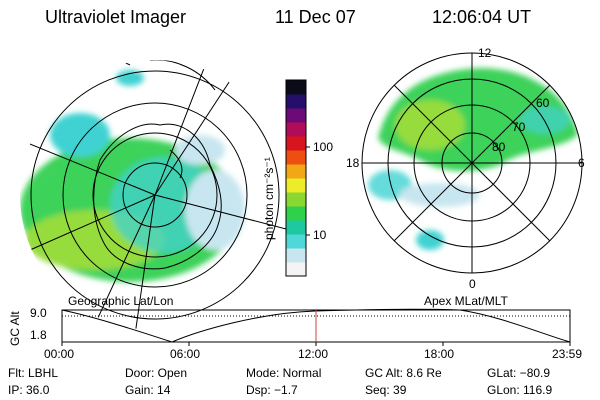 The height and width of the screenshot is (400, 600). What do you see at coordinates (157, 196) in the screenshot?
I see `coastline` at bounding box center [157, 196].